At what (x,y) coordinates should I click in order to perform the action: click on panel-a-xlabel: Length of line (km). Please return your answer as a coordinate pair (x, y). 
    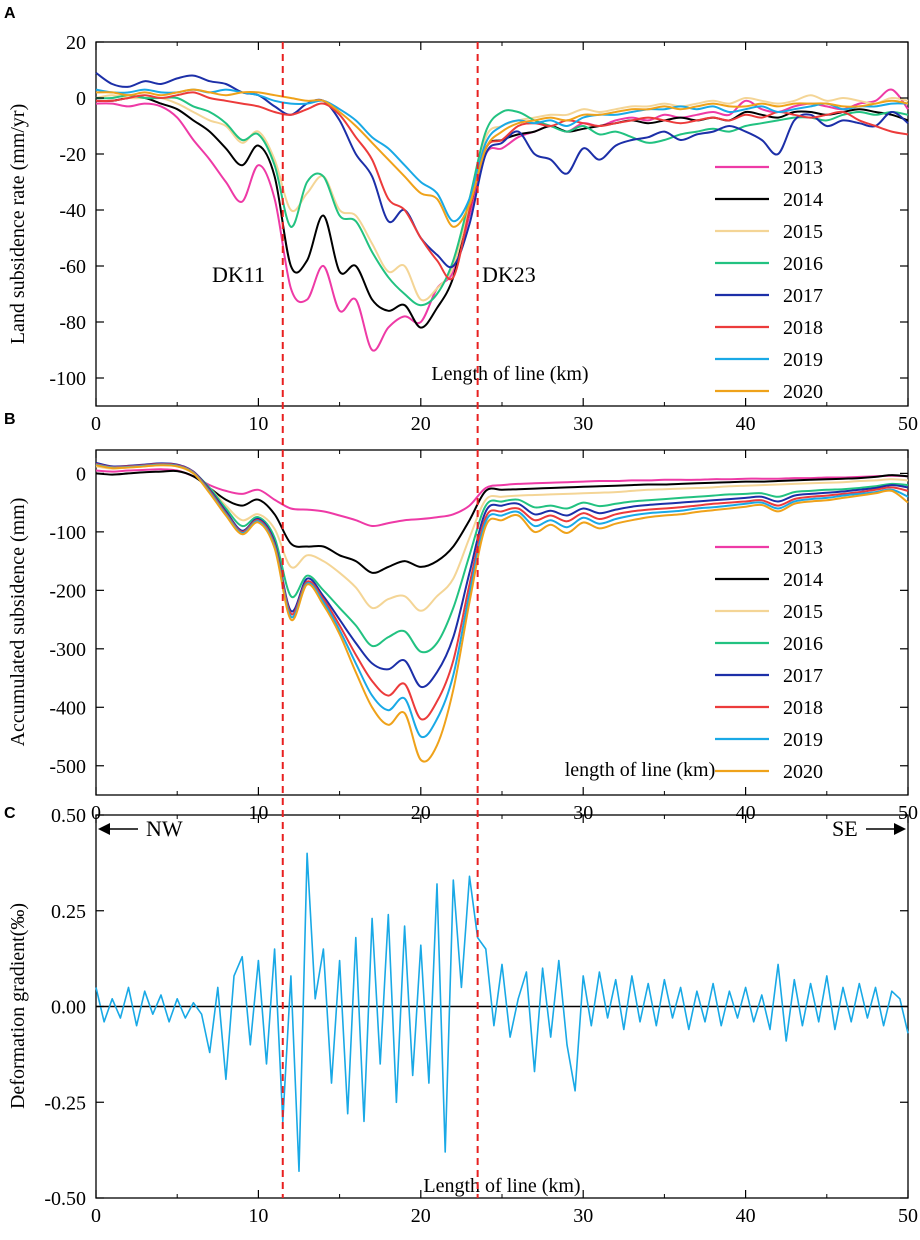
    Looking at the image, I should click on (509, 374).